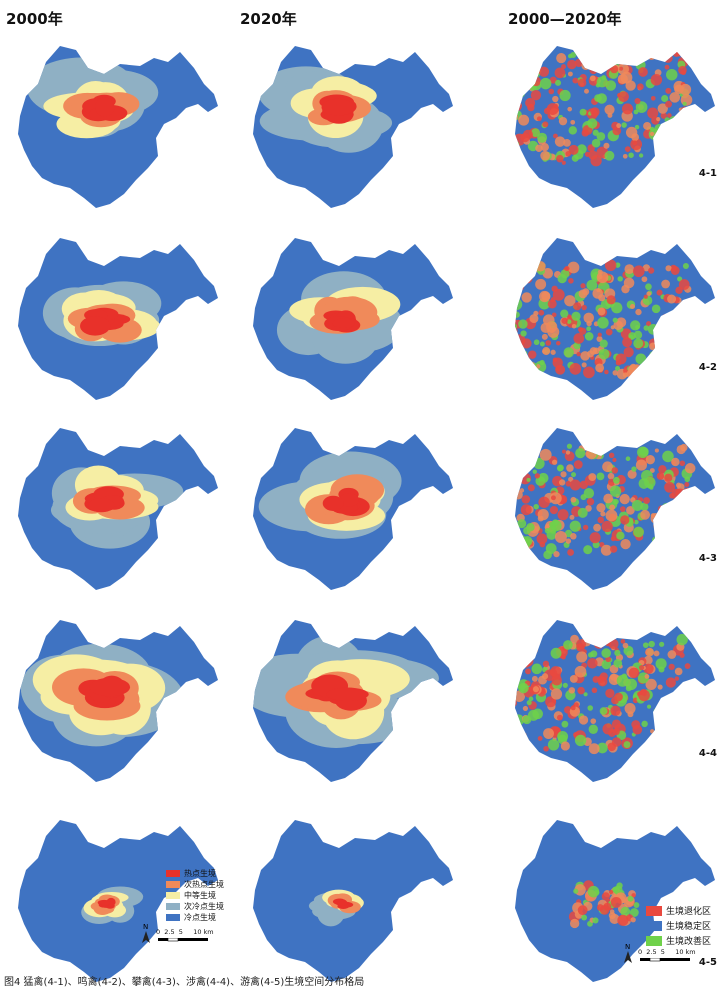 Image resolution: width=721 pixels, height=990 pixels. Describe the element at coordinates (565, 19) in the screenshot. I see `column-title-change: 2000—2020年` at that location.